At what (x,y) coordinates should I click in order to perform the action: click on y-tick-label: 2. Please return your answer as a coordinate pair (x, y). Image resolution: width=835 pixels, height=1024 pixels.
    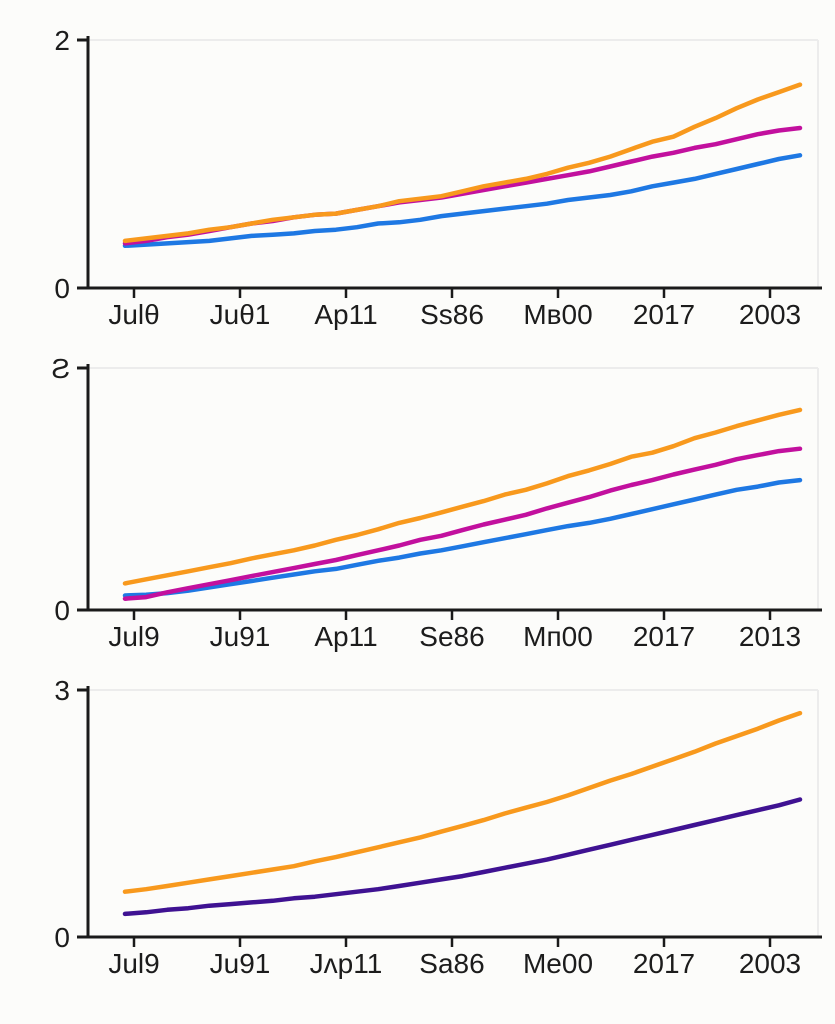
    Looking at the image, I should click on (62, 40).